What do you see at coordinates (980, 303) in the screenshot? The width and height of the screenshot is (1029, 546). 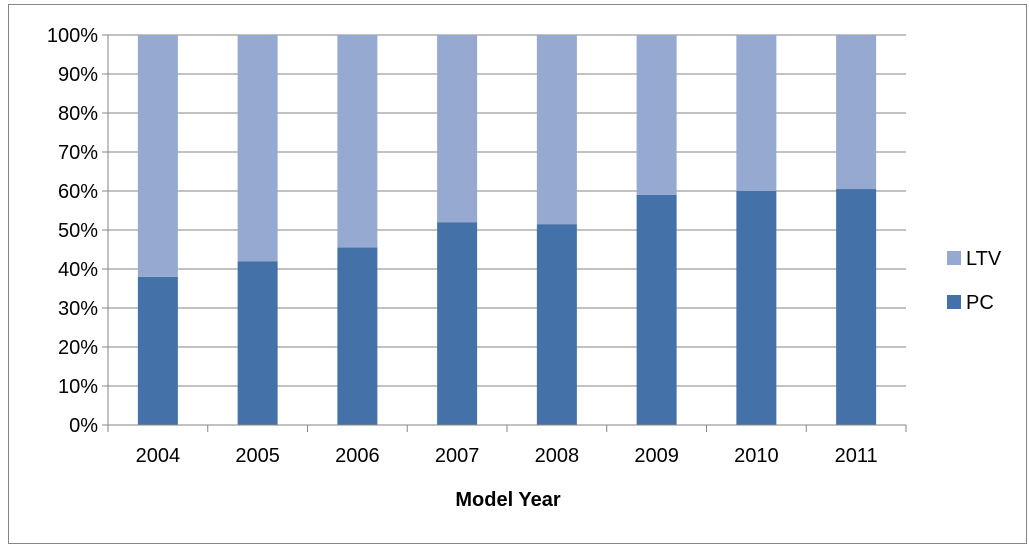 I see `legend-label-pc: PC` at bounding box center [980, 303].